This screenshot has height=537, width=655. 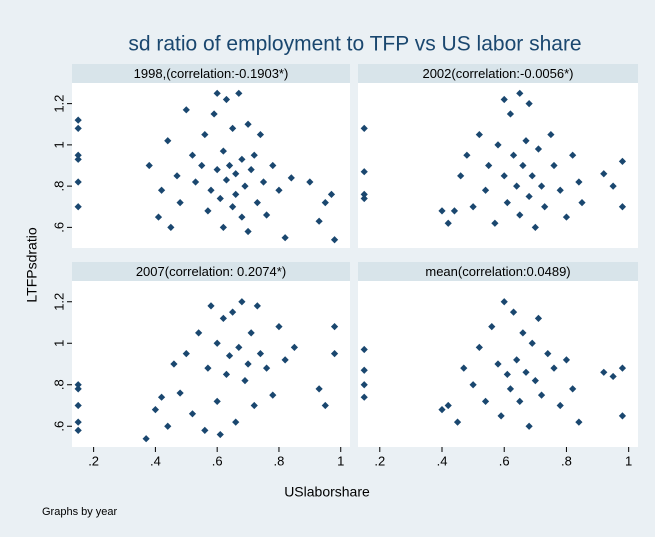 I want to click on panel-title: 1998,(correlation:-0.1903*), so click(x=211, y=73).